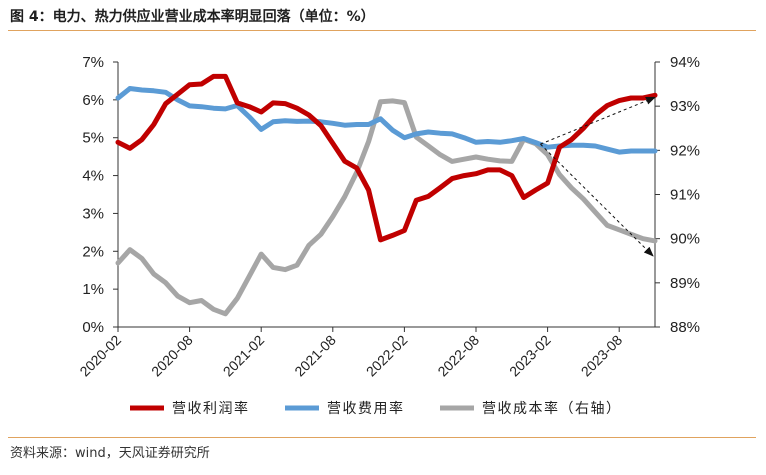  Describe the element at coordinates (244, 356) in the screenshot. I see `x-tick-label: 2021-02` at that location.